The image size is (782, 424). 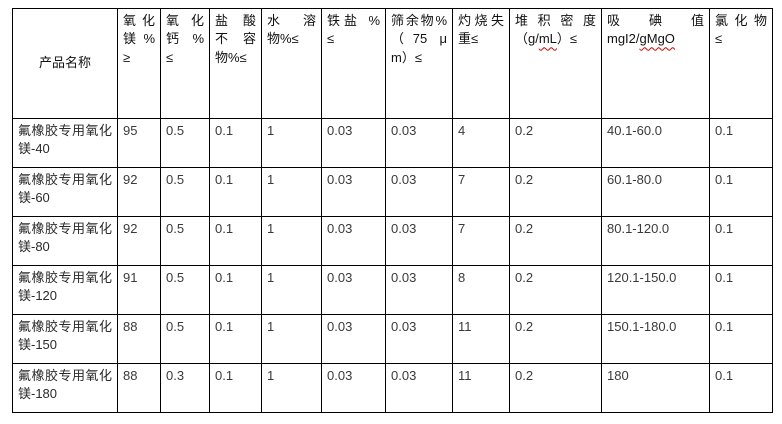 What do you see at coordinates (655, 388) in the screenshot?
I see `cell-iodine-value: 180` at bounding box center [655, 388].